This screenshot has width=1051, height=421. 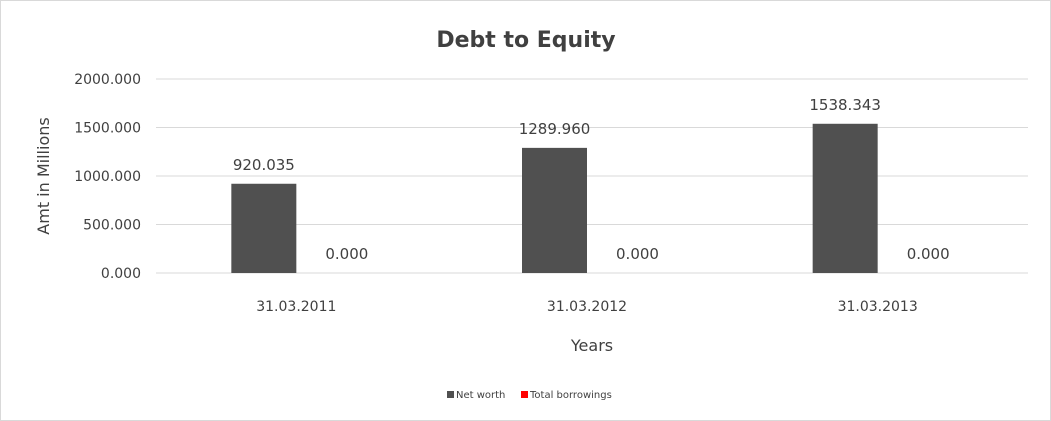 What do you see at coordinates (480, 395) in the screenshot?
I see `legend-label: Net worth` at bounding box center [480, 395].